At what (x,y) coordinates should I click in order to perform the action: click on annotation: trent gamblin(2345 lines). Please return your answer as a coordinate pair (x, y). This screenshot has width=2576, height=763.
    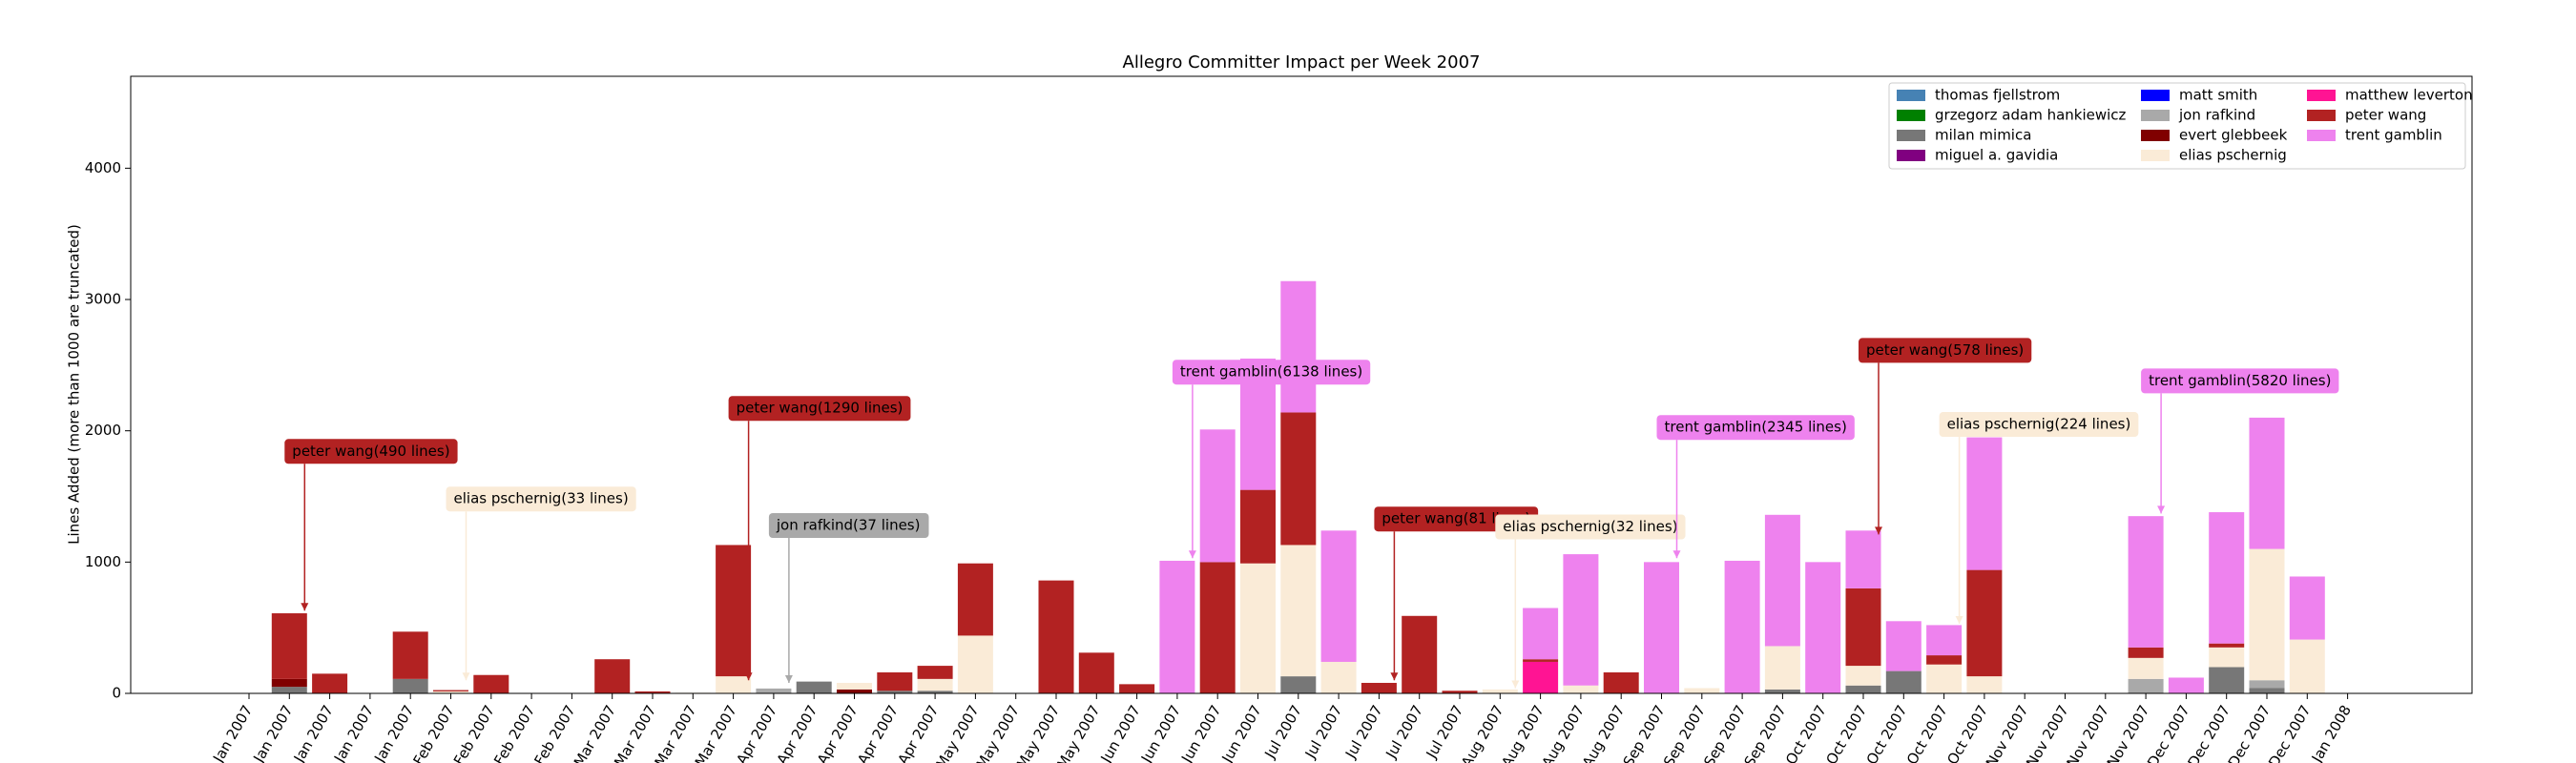
    Looking at the image, I should click on (1755, 487).